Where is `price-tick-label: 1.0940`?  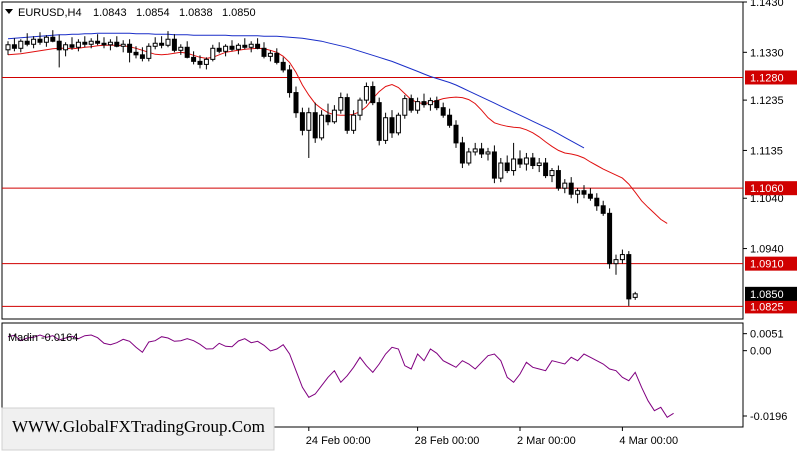 price-tick-label: 1.0940 is located at coordinates (767, 250).